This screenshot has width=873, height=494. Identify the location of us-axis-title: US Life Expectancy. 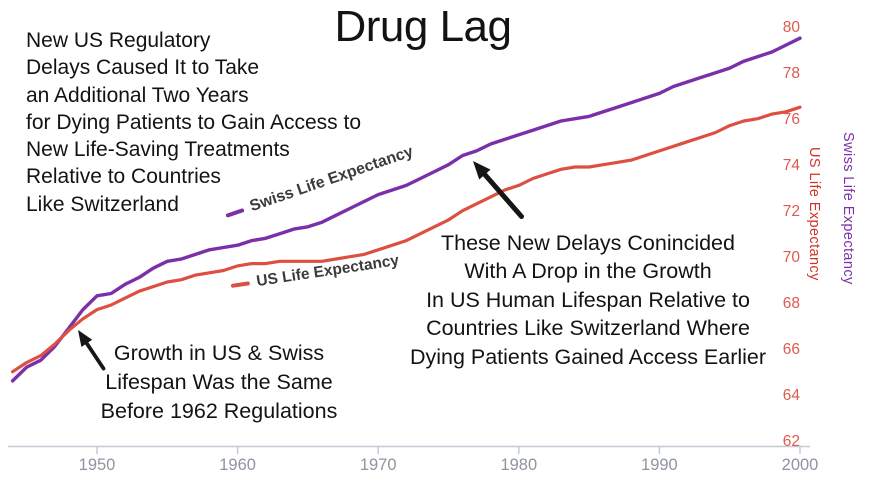
(814, 214).